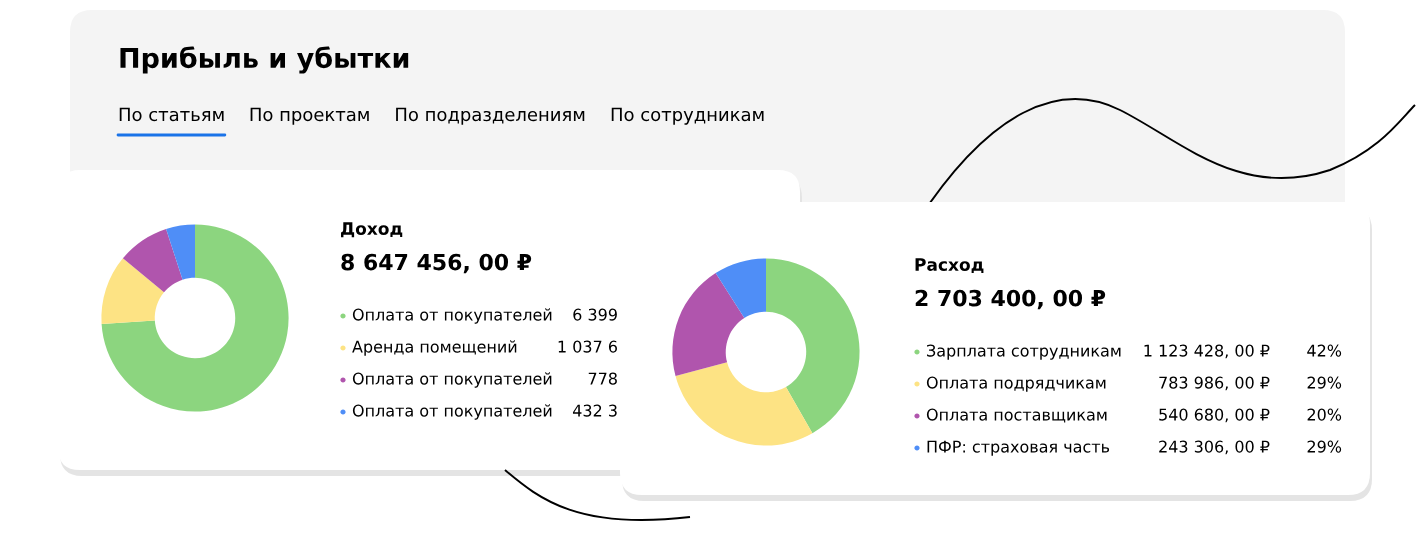 Image resolution: width=1418 pixels, height=536 pixels. Describe the element at coordinates (687, 116) in the screenshot. I see `text: По сотрудникам` at that location.